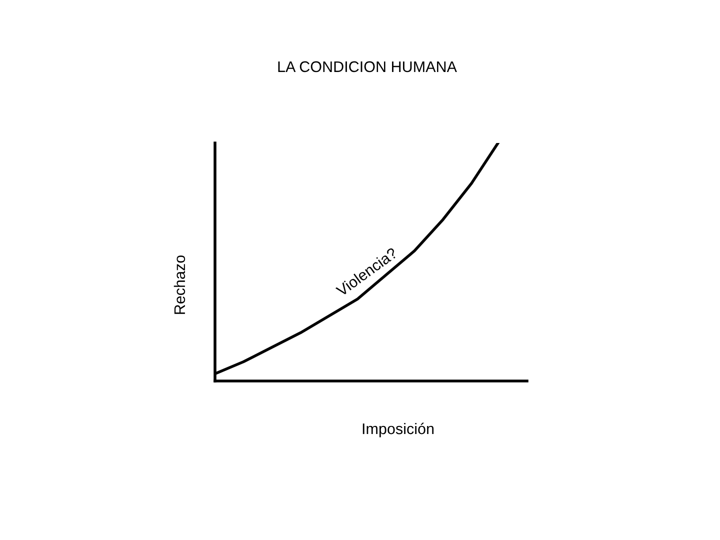 This screenshot has height=540, width=720. Describe the element at coordinates (367, 66) in the screenshot. I see `chart-title: LA CONDICION HUMANA` at that location.